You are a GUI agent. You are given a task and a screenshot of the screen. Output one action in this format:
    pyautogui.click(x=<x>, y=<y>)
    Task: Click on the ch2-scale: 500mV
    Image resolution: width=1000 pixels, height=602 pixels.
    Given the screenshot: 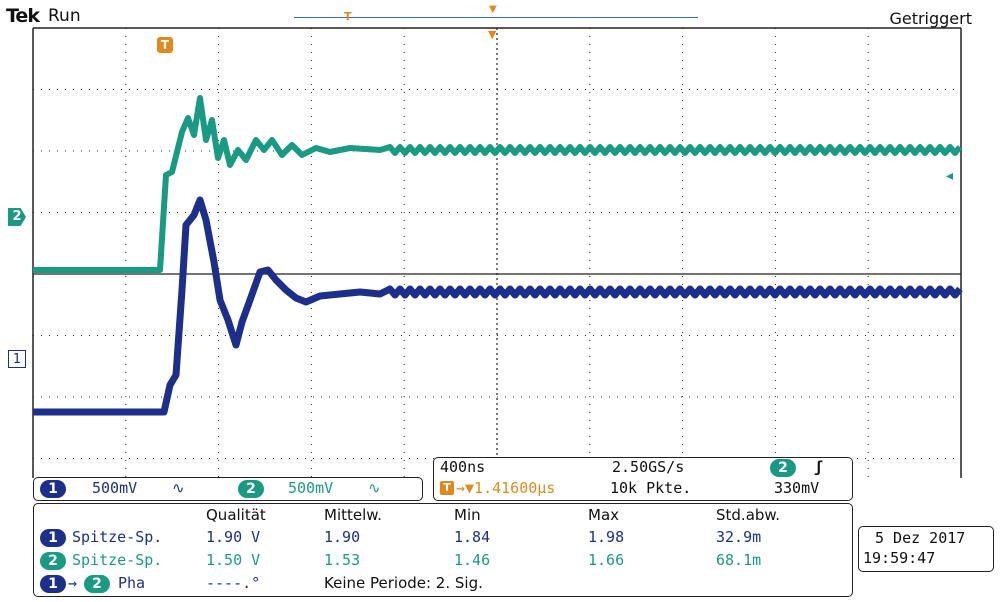 What is the action you would take?
    pyautogui.click(x=311, y=488)
    